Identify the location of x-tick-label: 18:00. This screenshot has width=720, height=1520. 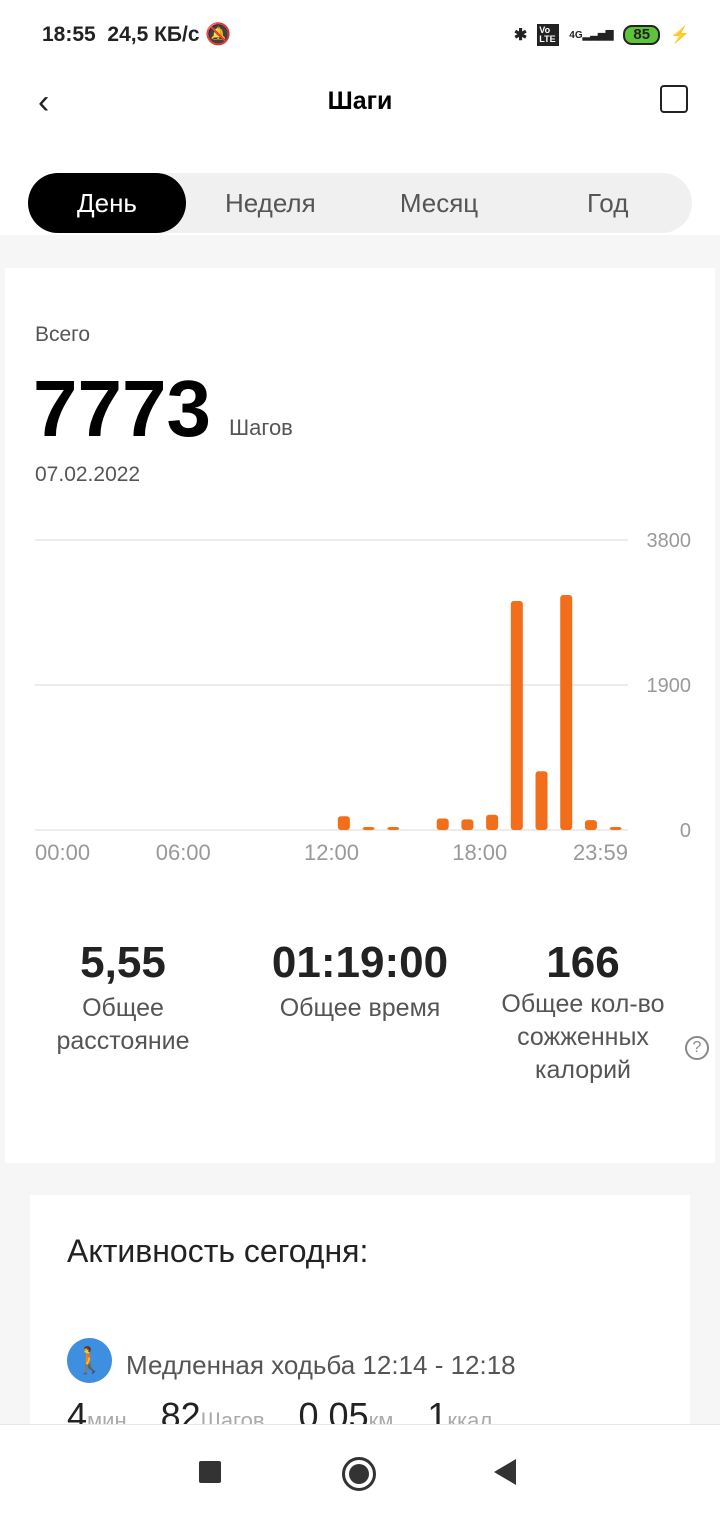
(479, 852).